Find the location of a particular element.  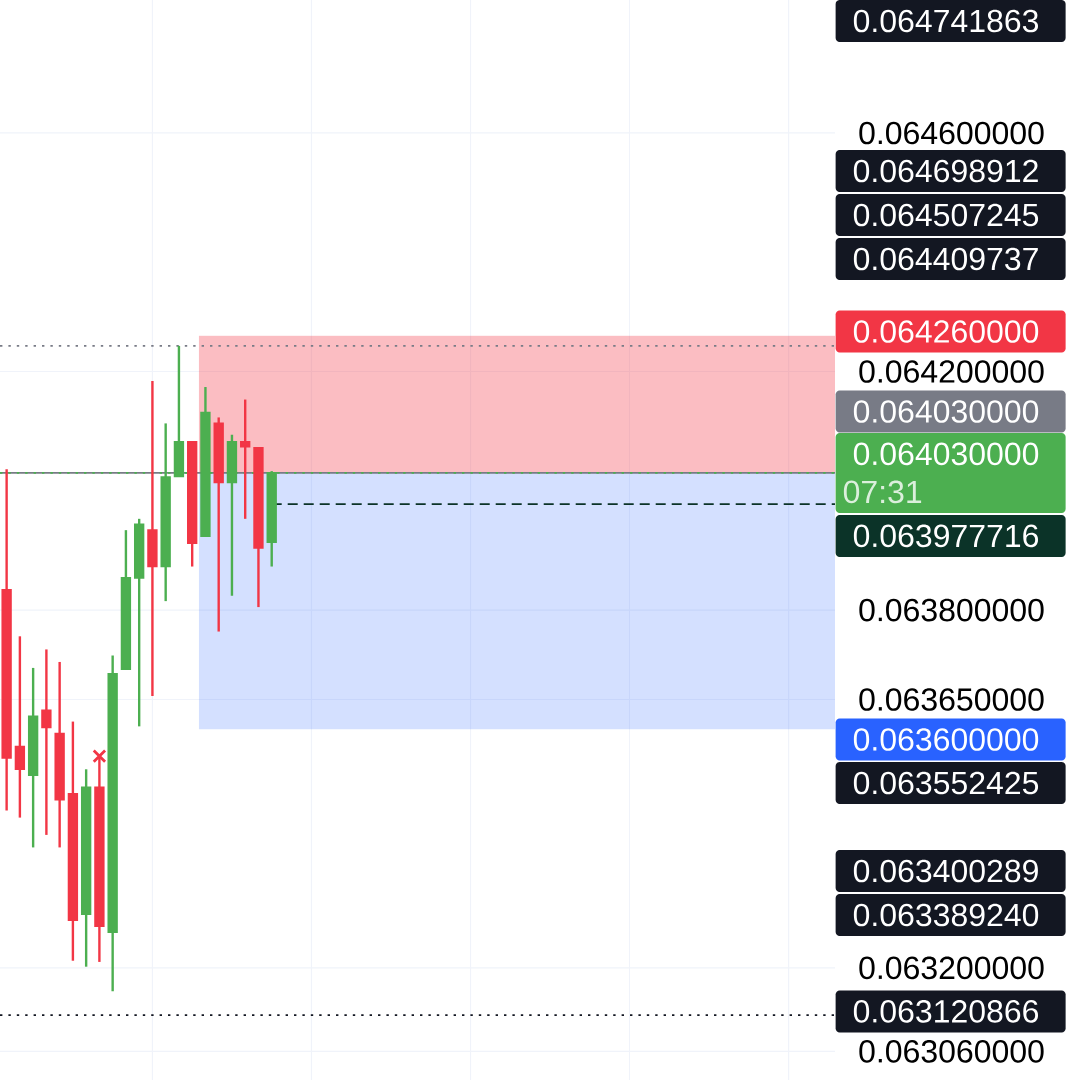

y-tick-label: 0.064200000 is located at coordinates (951, 371).